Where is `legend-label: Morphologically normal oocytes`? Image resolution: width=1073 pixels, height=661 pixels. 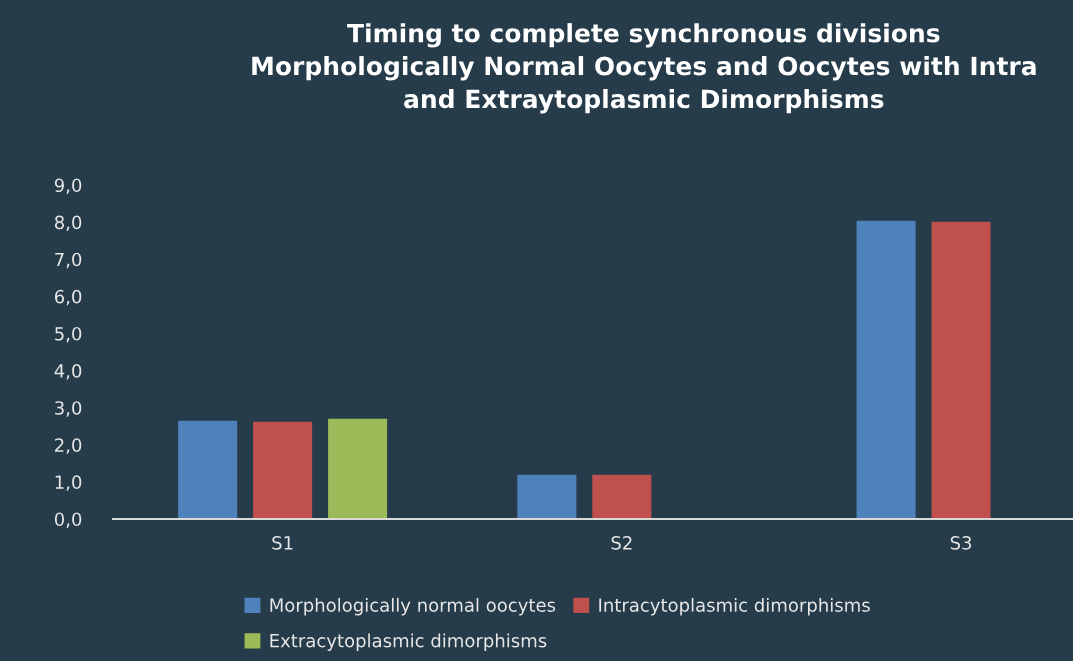 legend-label: Morphologically normal oocytes is located at coordinates (413, 606).